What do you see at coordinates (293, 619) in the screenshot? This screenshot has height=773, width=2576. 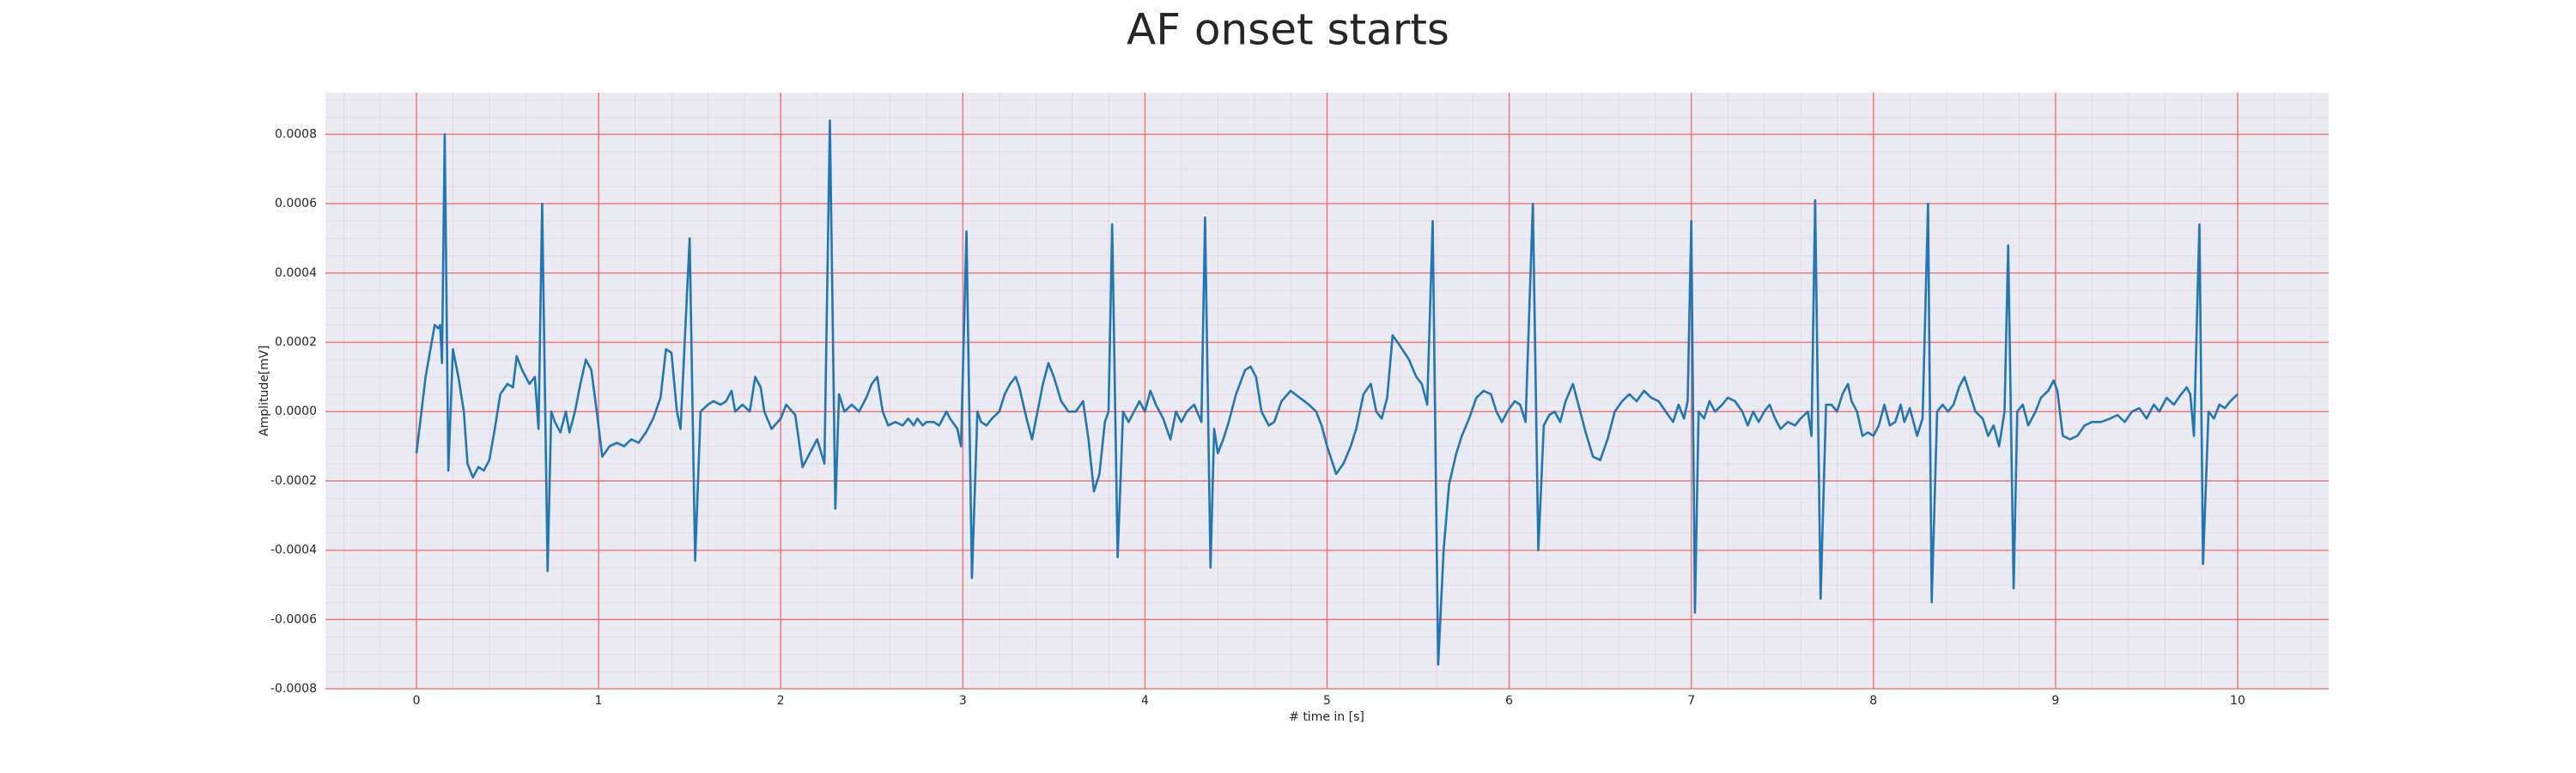 I see `y-tick-label: -0.0006` at bounding box center [293, 619].